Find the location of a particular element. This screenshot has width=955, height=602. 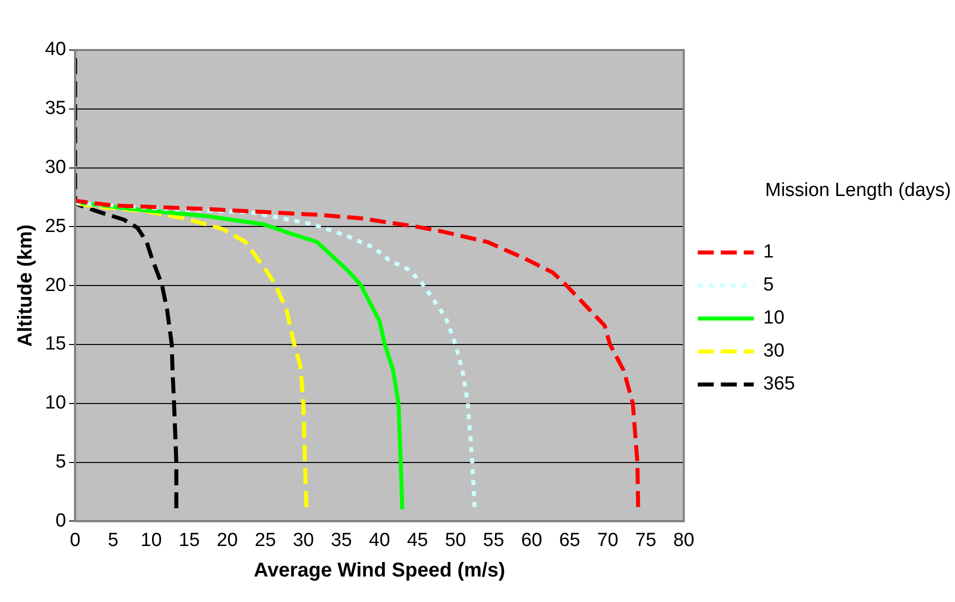

x-tick-label: 45 is located at coordinates (417, 540).